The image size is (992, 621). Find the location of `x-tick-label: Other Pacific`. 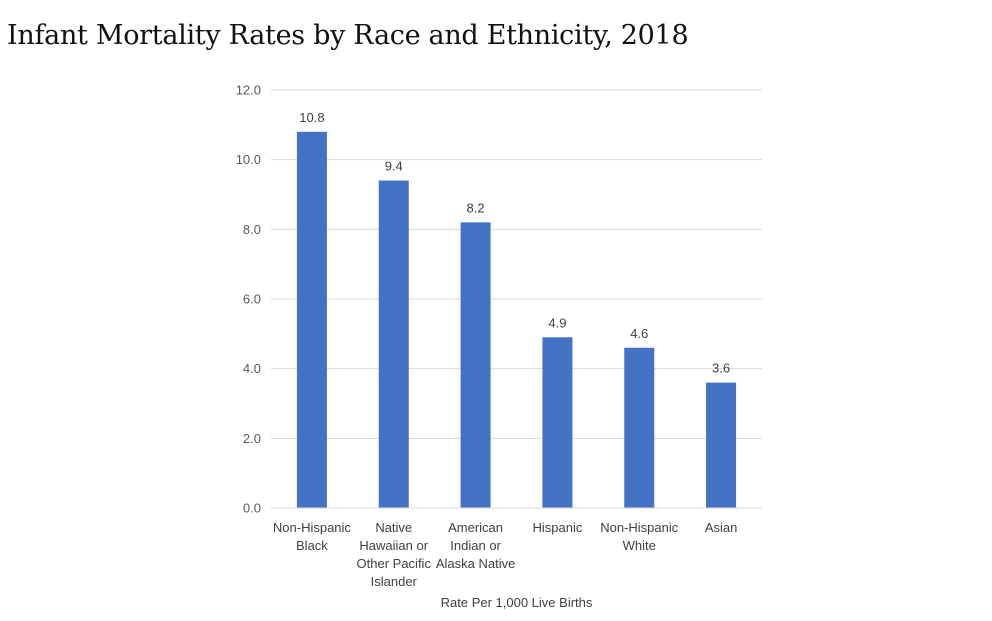

x-tick-label: Other Pacific is located at coordinates (394, 563).